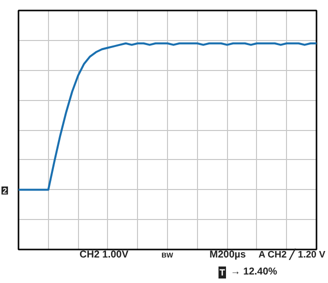 The height and width of the screenshot is (283, 328). I want to click on text: T, so click(223, 273).